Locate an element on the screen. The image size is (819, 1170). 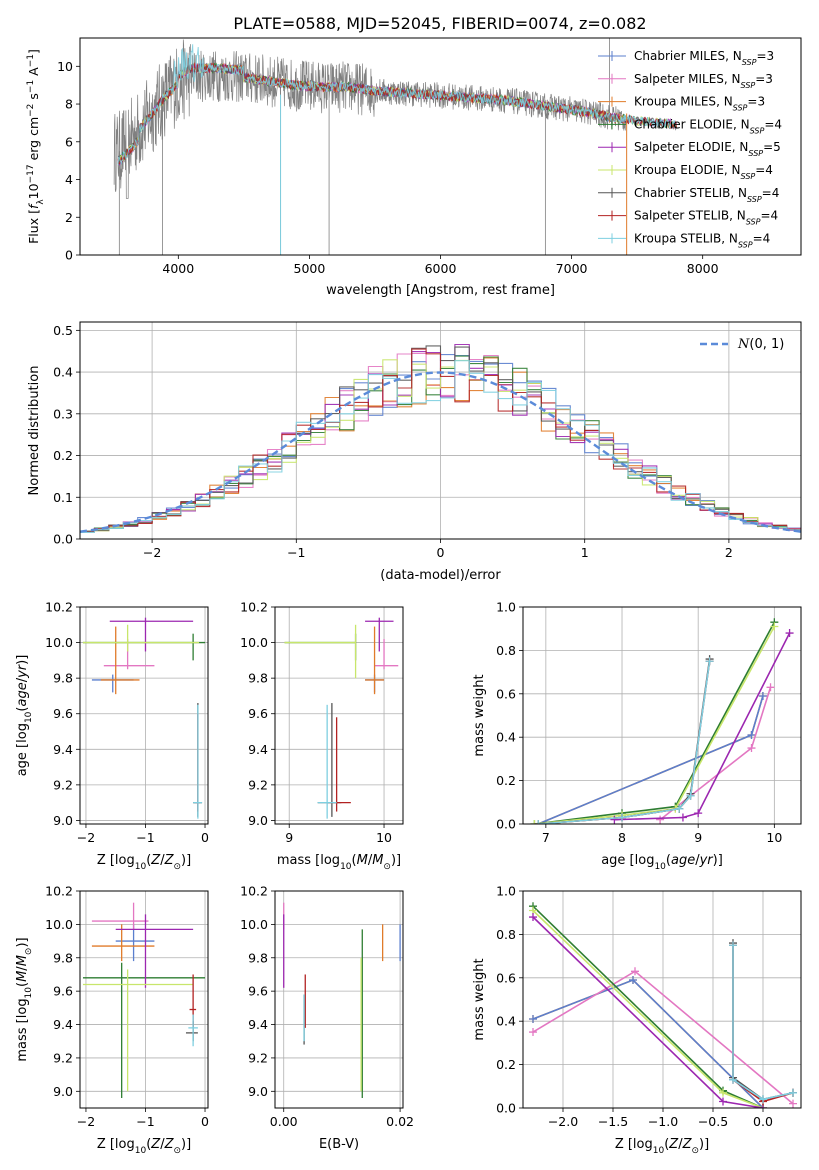
legend-model: Salpeter MILES is located at coordinates (679, 79).